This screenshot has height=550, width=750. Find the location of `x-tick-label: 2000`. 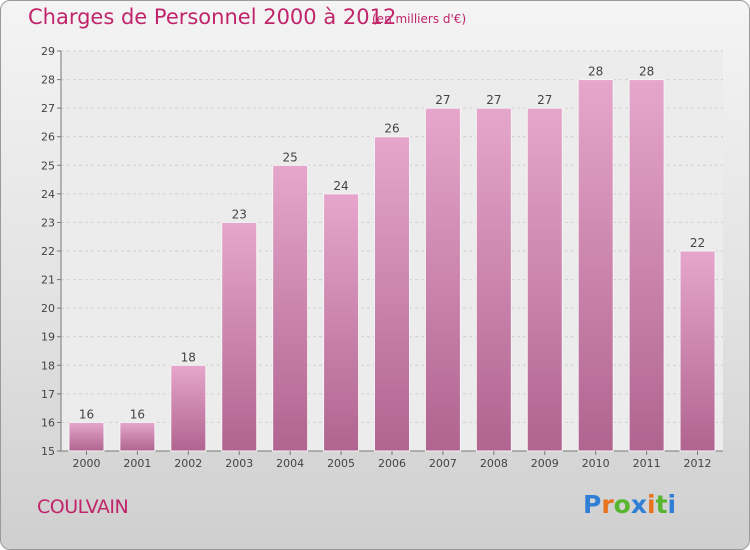

x-tick-label: 2000 is located at coordinates (86, 463).